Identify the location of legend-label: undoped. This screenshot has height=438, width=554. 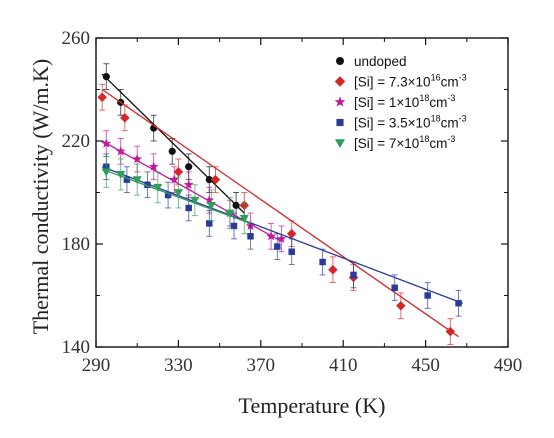
(380, 61).